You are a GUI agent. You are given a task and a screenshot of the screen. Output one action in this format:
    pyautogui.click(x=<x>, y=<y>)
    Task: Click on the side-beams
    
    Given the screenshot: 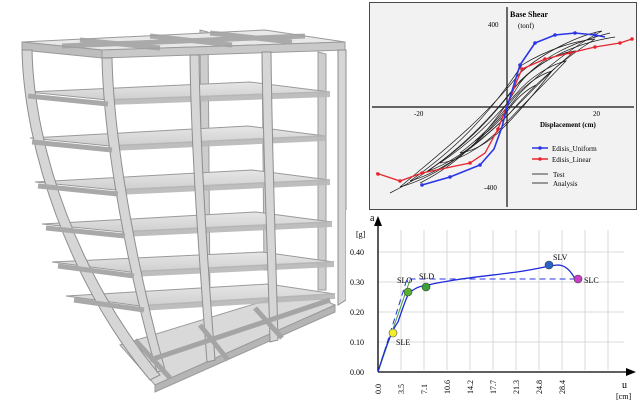 What is the action you would take?
    pyautogui.click(x=86, y=203)
    